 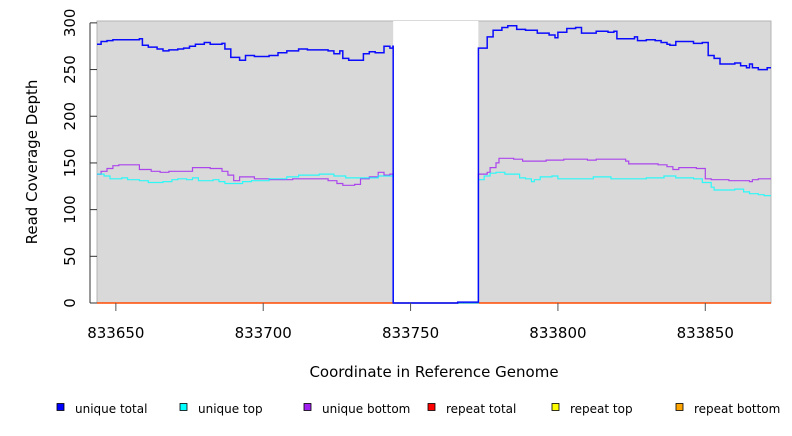 I want to click on legend-item-repeat-total: repeat total, so click(x=471, y=409).